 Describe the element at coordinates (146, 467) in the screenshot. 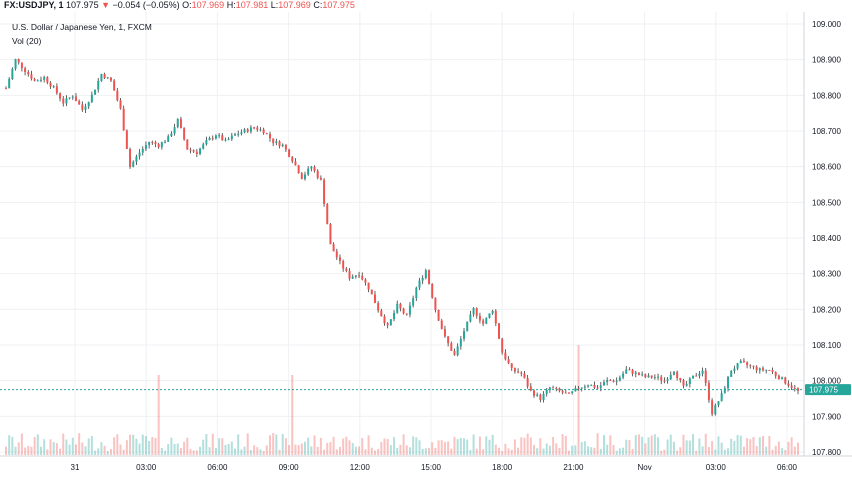

I see `time-tick-label: 03:00` at that location.